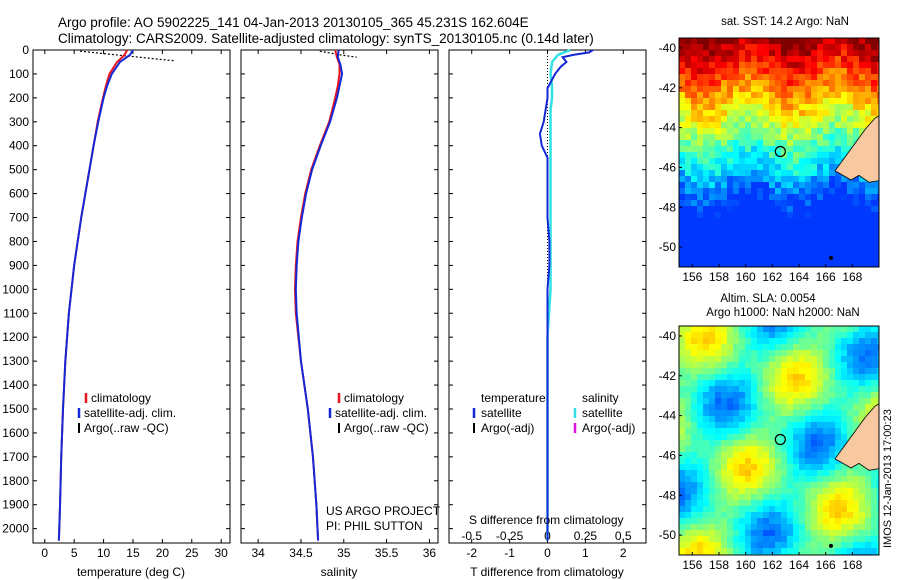 The height and width of the screenshot is (580, 900). Describe the element at coordinates (510, 536) in the screenshot. I see `s-tick-label: -0.25` at that location.